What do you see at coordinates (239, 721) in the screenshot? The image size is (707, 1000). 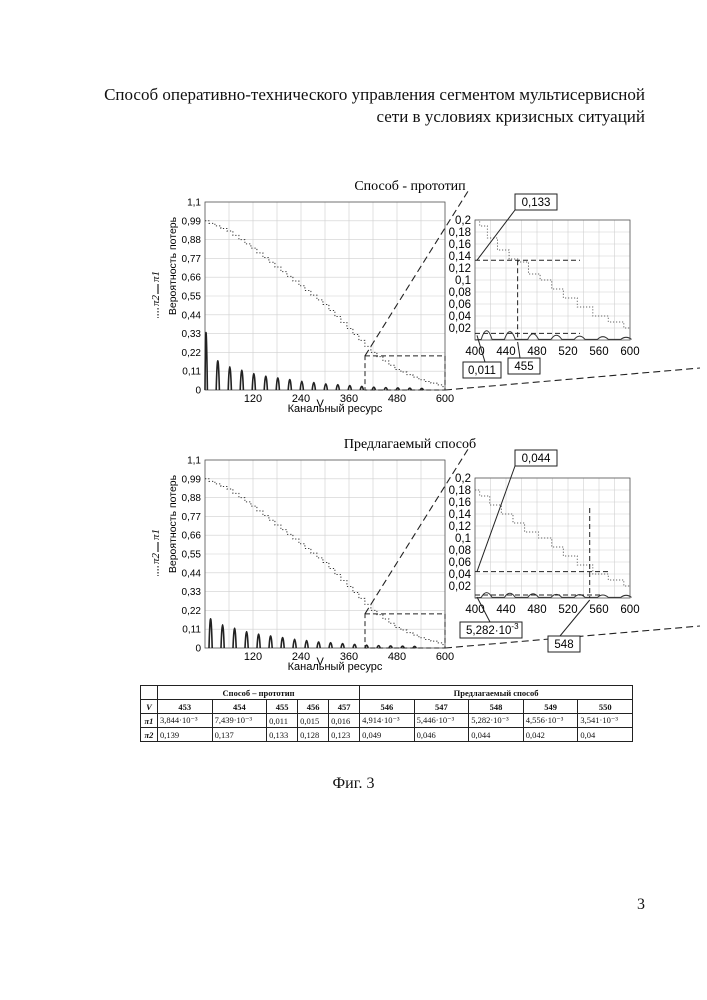 I see `table-pi1-cell: 7,439·10⁻³` at bounding box center [239, 721].